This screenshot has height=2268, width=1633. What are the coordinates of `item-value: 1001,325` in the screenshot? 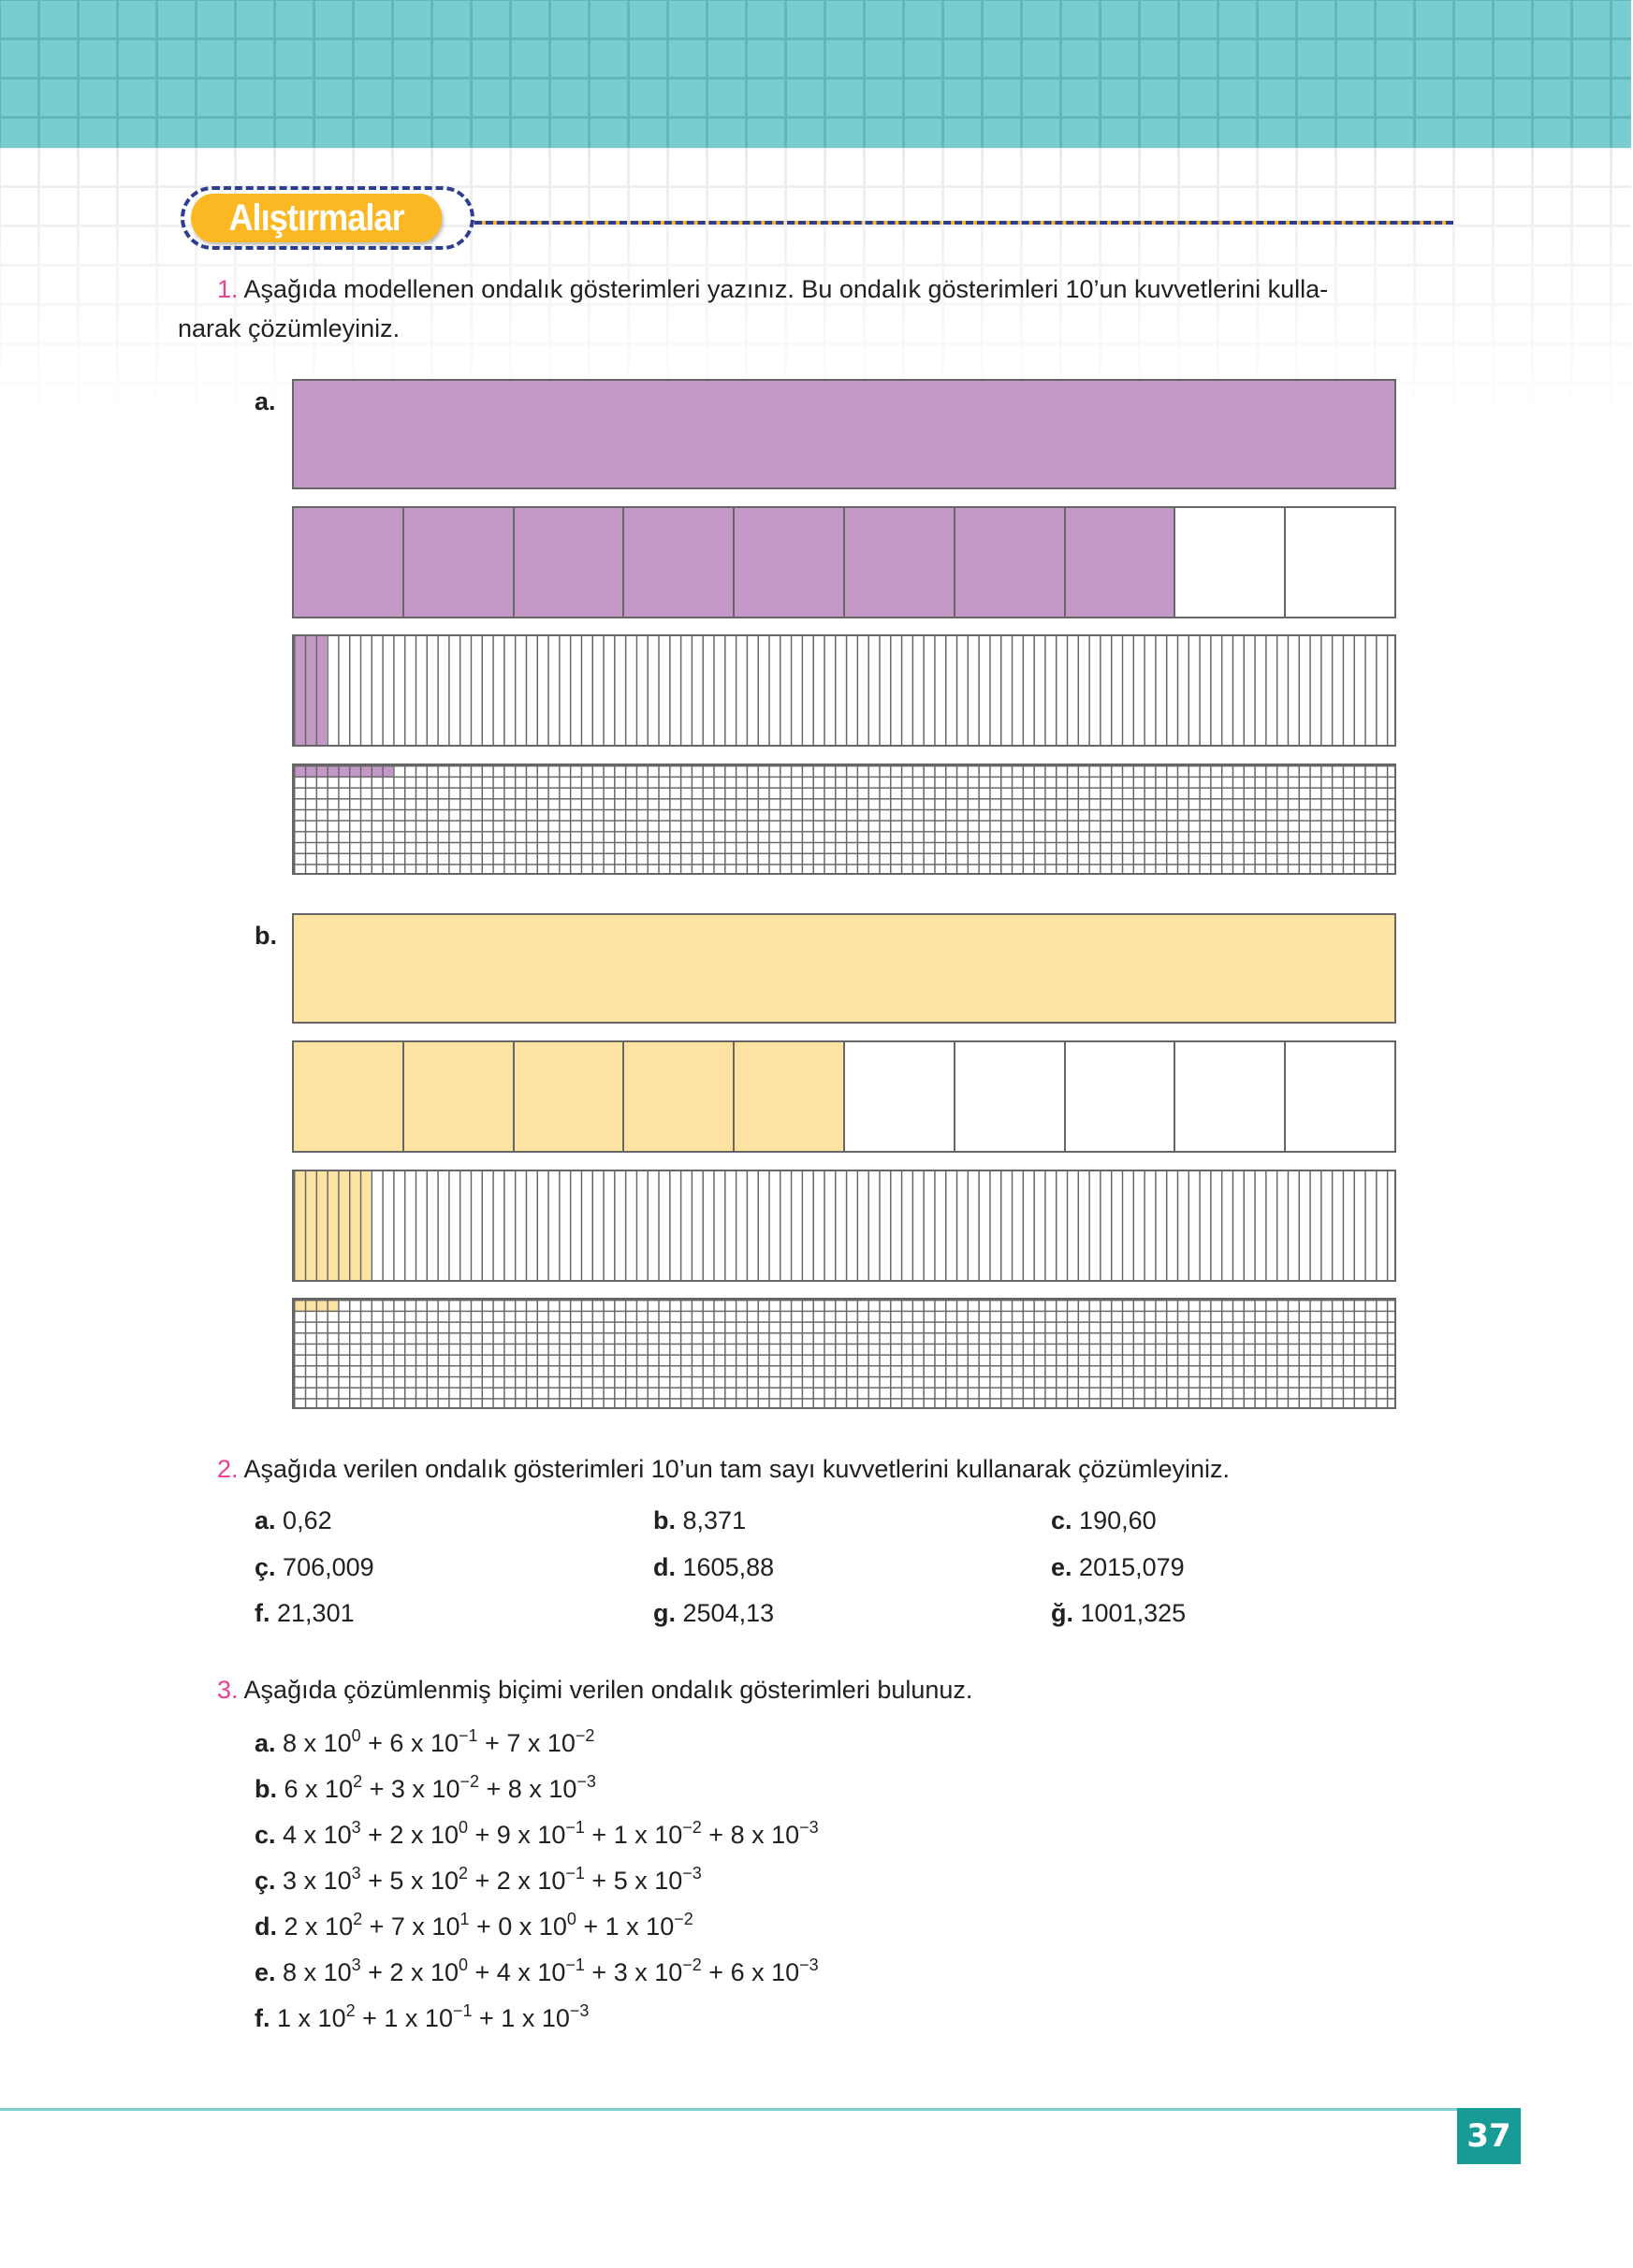 It's located at (1133, 1613).